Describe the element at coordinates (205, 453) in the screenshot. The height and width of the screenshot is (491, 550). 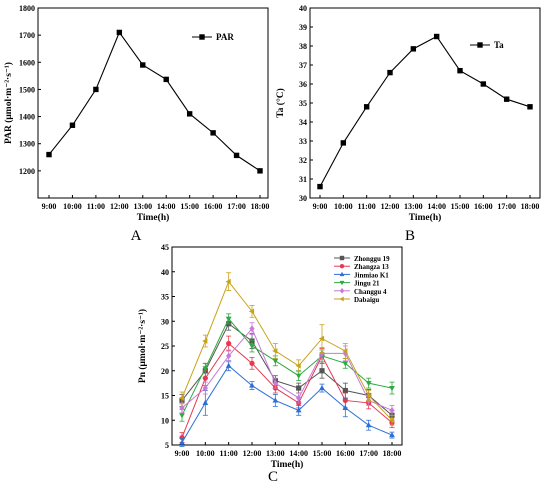
I see `x-tick-label: 10:00` at that location.